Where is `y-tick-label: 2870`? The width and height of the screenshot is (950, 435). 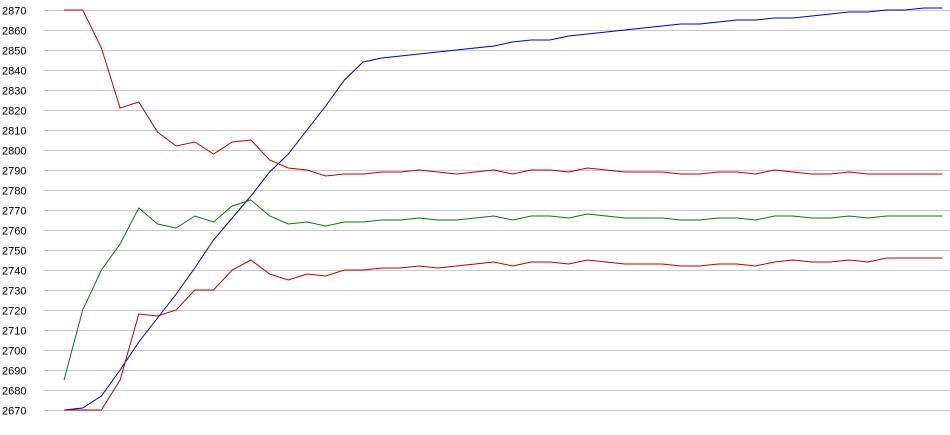
y-tick-label: 2870 is located at coordinates (14, 12).